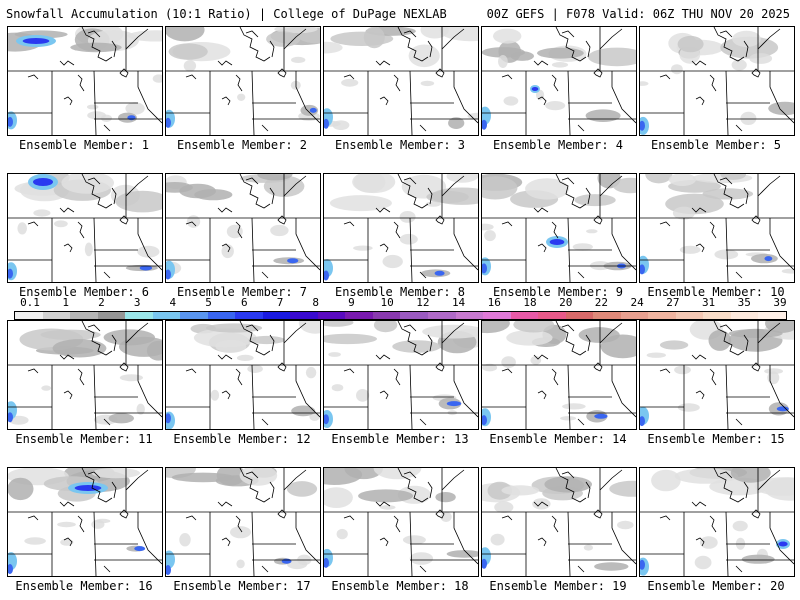  What do you see at coordinates (637, 302) in the screenshot?
I see `colorbar-tick-label: 24` at bounding box center [637, 302].